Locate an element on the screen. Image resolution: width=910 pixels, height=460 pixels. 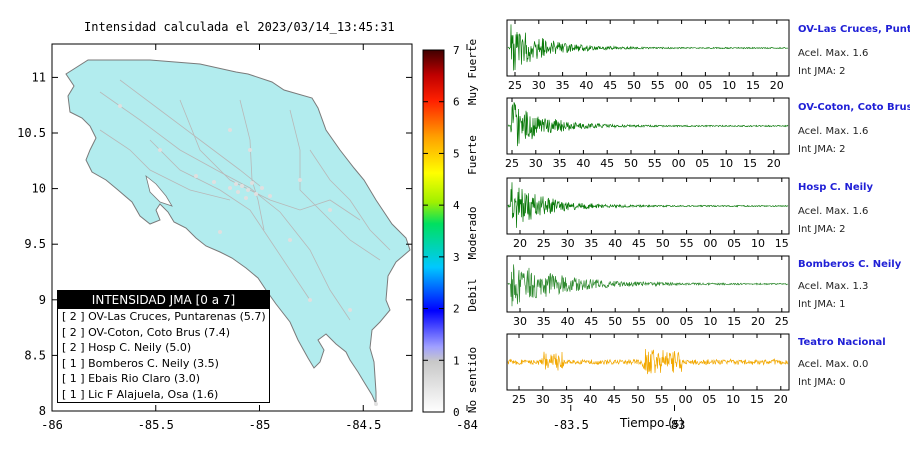
map-x-tick-label: -85.5 is located at coordinates (156, 425).